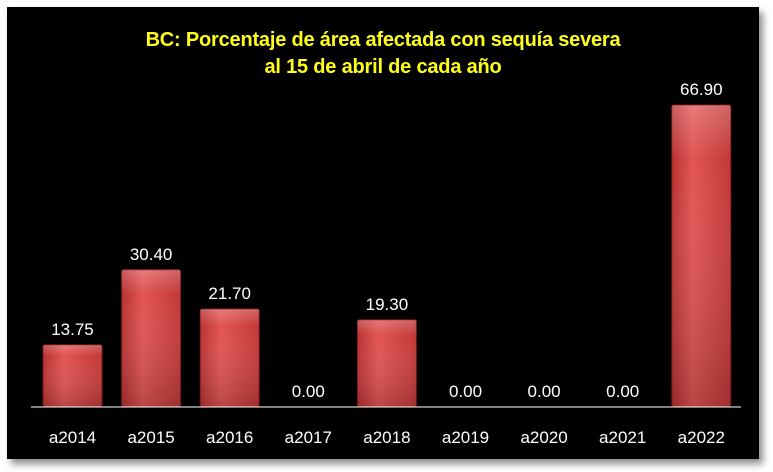 This screenshot has height=472, width=773. What do you see at coordinates (150, 437) in the screenshot?
I see `x-tick-a2015: a2015` at bounding box center [150, 437].